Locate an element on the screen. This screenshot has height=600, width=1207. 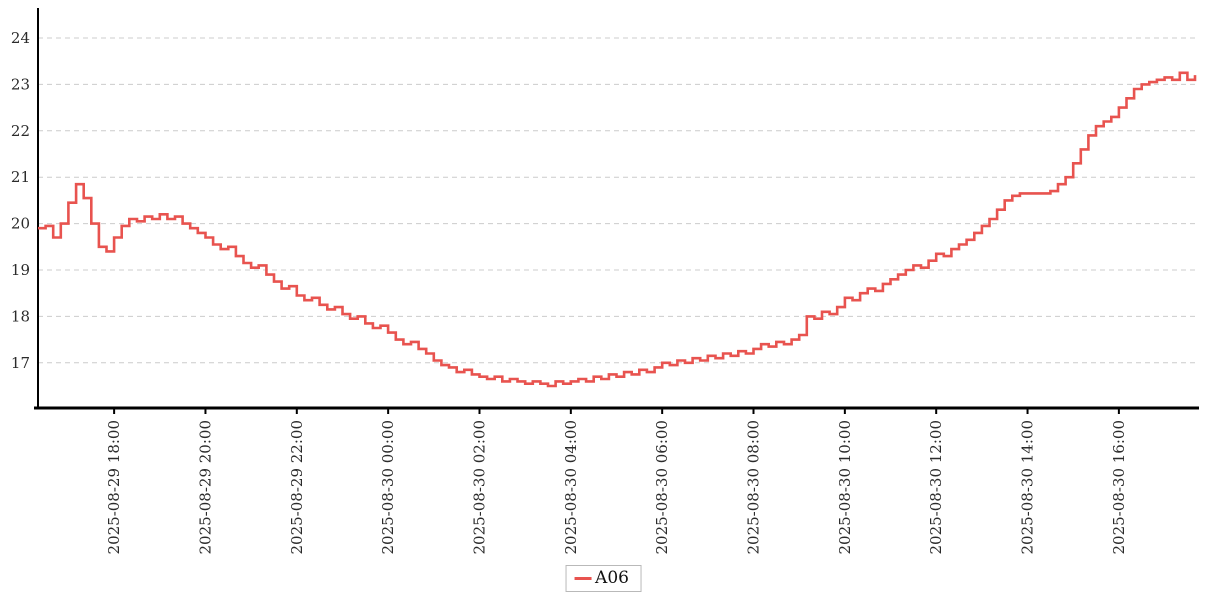
x-tick-label: 2025-08-30 06:00 is located at coordinates (662, 487).